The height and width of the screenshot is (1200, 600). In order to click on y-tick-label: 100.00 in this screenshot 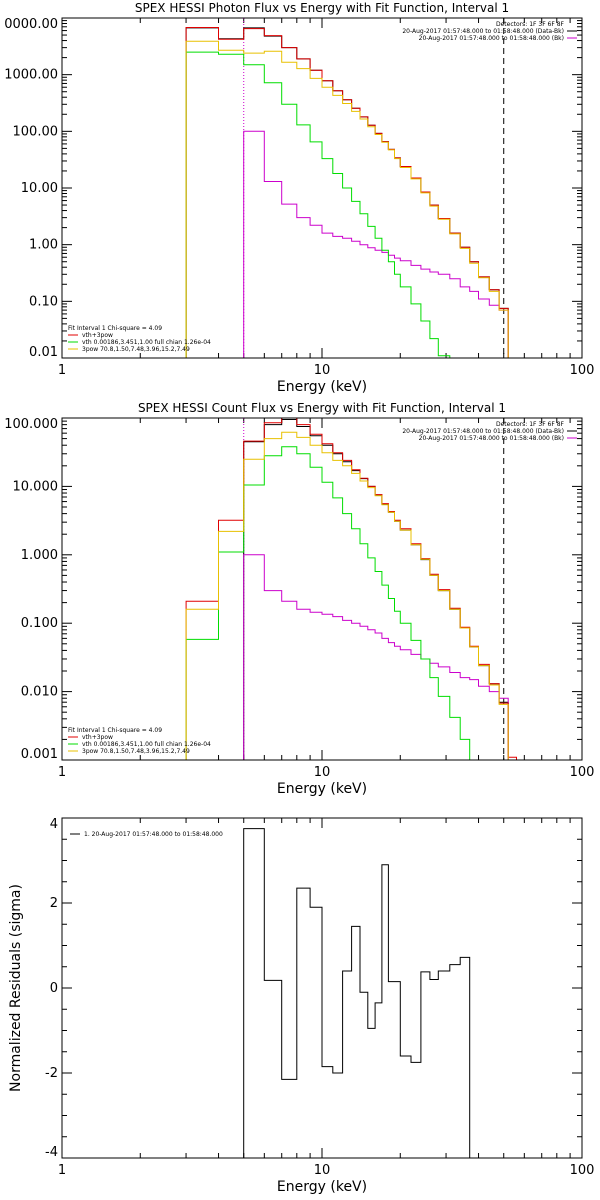, I will do `click(36, 131)`.